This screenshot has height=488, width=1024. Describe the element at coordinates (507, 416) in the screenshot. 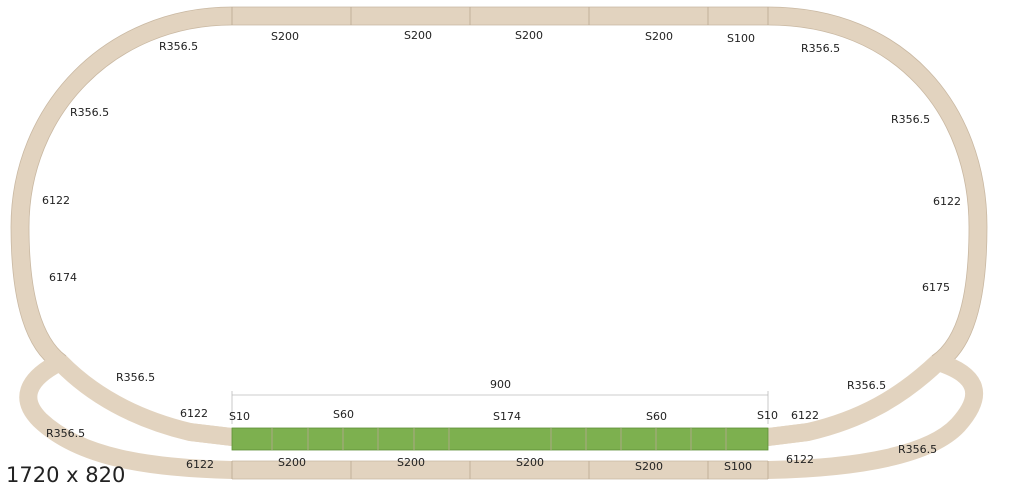

I see `label-inner-s174: S174` at that location.